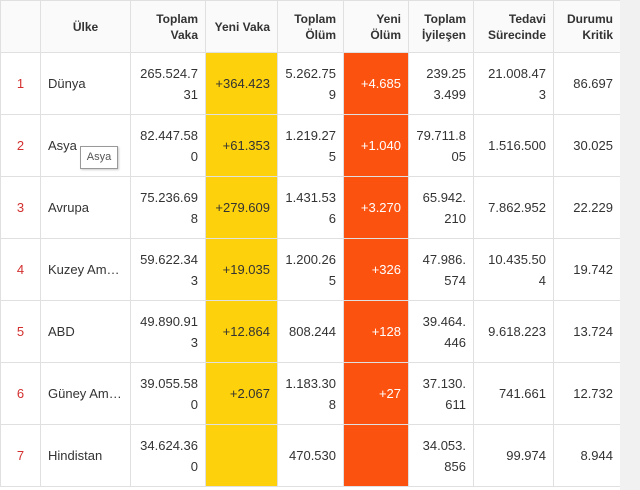 Image resolution: width=640 pixels, height=490 pixels. I want to click on tooltip: Asya, so click(99, 157).